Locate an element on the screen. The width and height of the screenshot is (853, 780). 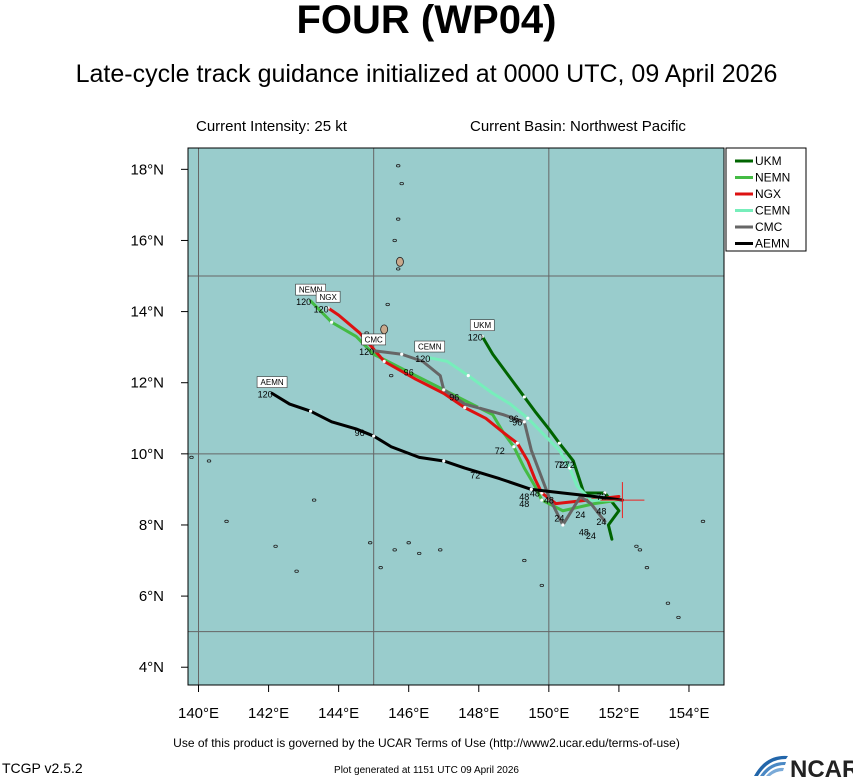
y-tick-label: 8°N is located at coordinates (151, 525).